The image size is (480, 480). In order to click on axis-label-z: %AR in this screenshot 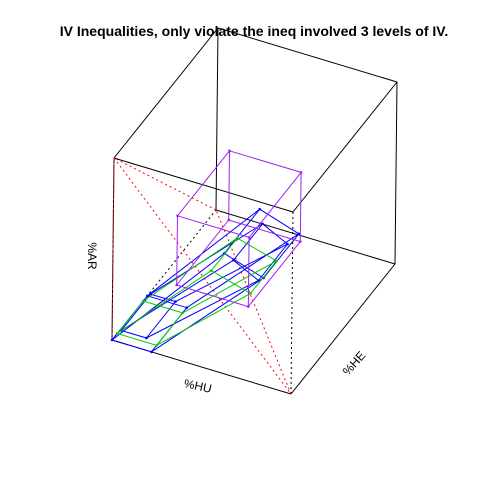, I will do `click(92, 256)`.